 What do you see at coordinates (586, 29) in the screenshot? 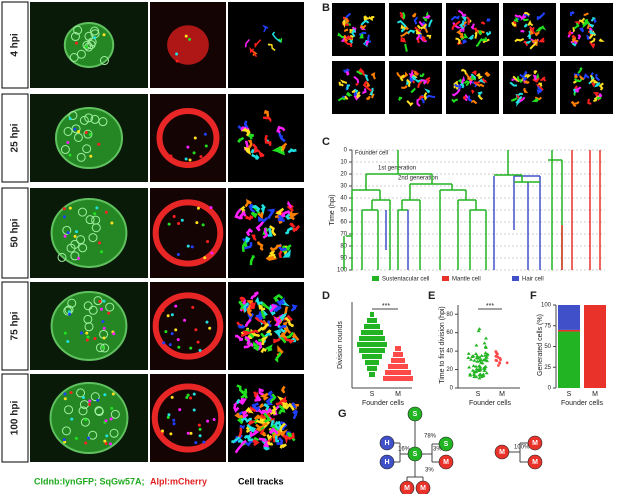
I see `track-image` at bounding box center [586, 29].